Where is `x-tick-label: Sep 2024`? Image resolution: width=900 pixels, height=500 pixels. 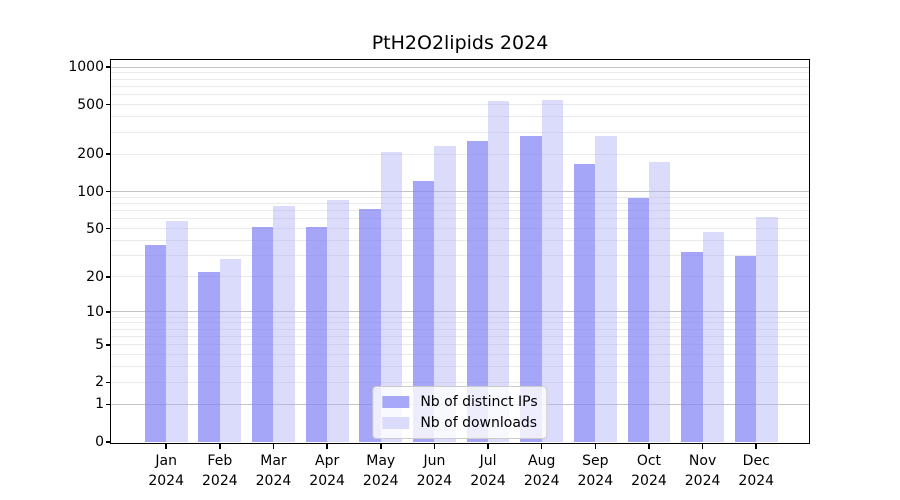 x-tick-label: Sep 2024 is located at coordinates (595, 471).